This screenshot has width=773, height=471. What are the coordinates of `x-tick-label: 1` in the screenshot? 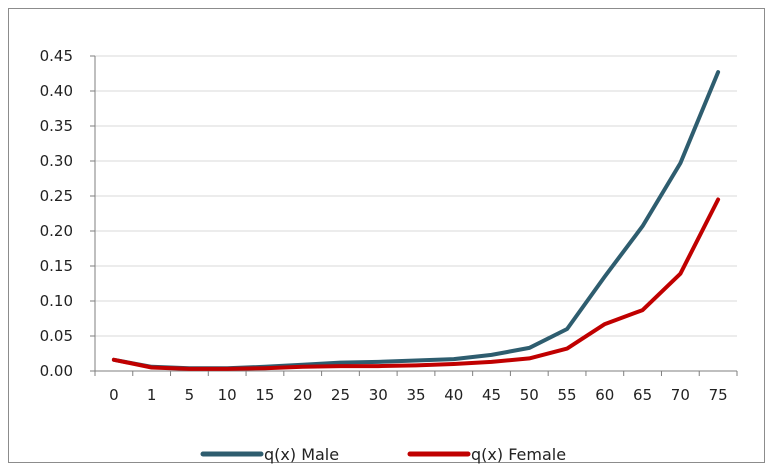 It's located at (152, 395).